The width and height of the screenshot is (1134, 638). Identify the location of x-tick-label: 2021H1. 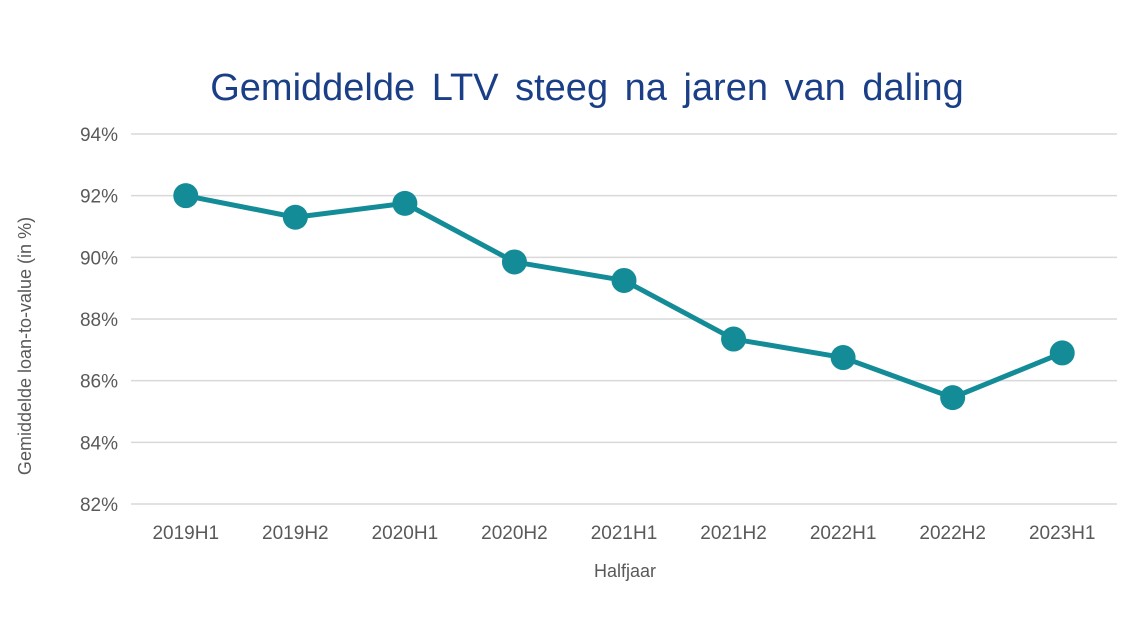
(624, 533).